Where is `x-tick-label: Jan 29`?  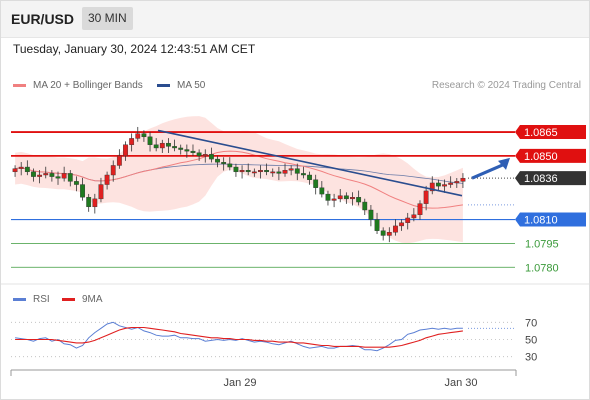
x-tick-label: Jan 29 is located at coordinates (239, 383).